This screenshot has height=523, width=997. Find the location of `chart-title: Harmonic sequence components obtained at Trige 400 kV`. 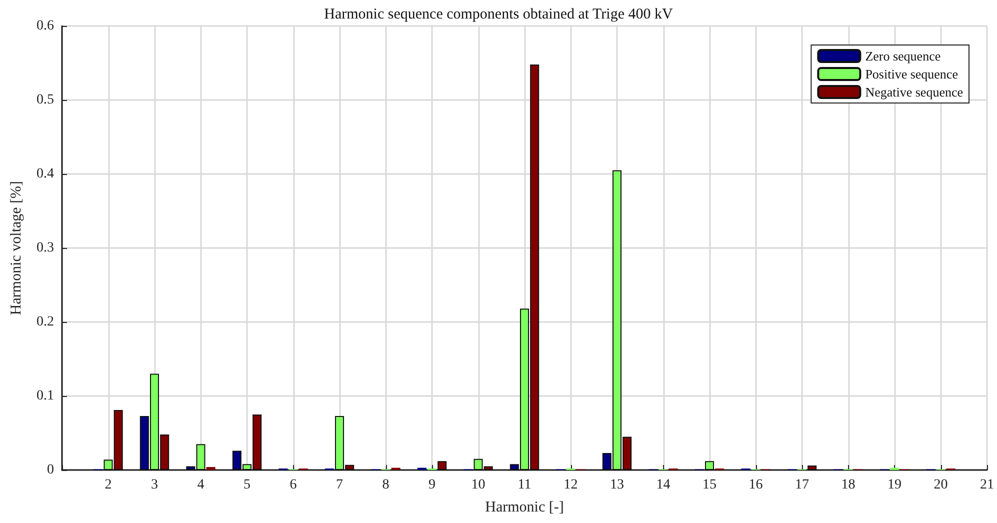

chart-title: Harmonic sequence components obtained at Trige 400 kV is located at coordinates (498, 14).